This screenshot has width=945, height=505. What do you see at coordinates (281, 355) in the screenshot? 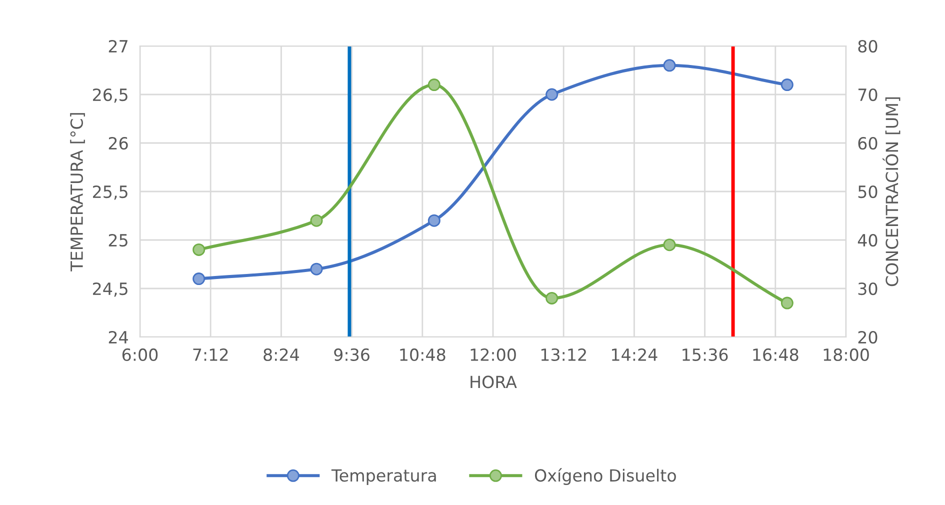
I see `x-tick-label: 8:24` at bounding box center [281, 355].